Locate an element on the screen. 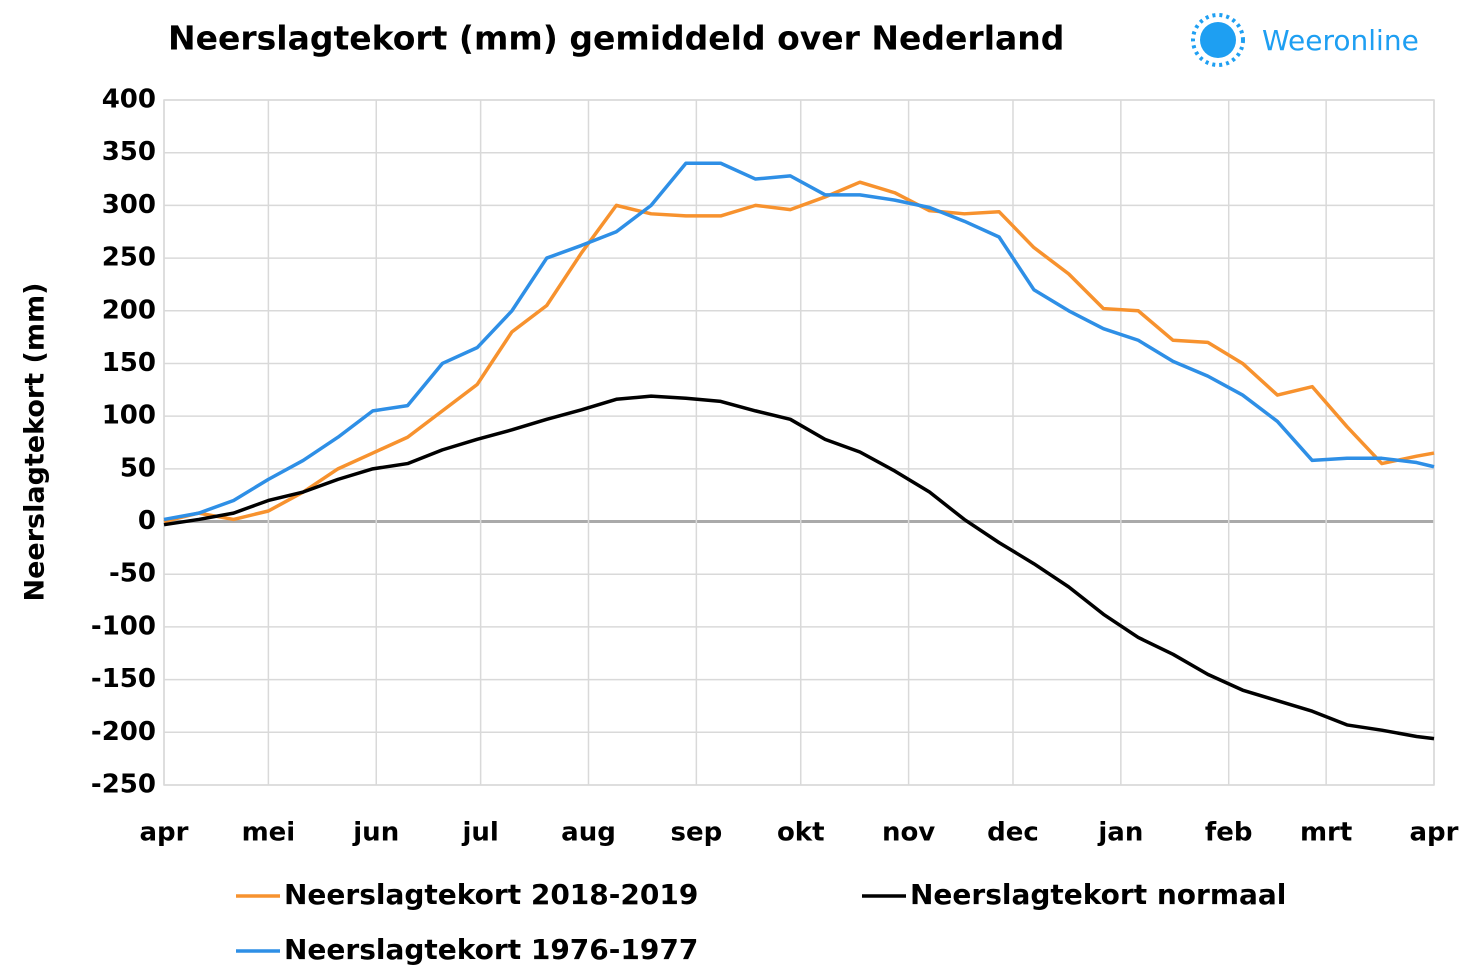  y-tick-label: -100 is located at coordinates (123, 626).